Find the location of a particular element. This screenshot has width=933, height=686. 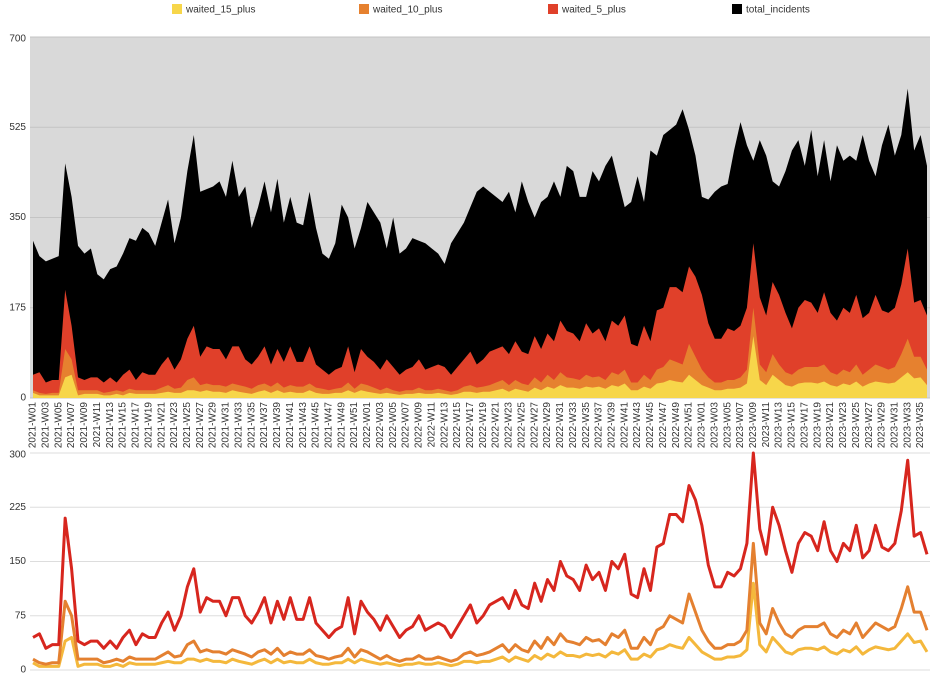

x-tick-label: 2021-W05 is located at coordinates (58, 425).